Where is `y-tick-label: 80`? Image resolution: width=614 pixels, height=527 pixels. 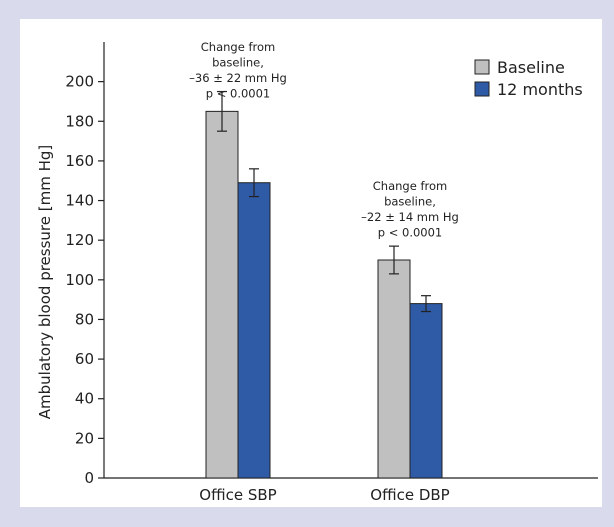
y-tick-label: 80 is located at coordinates (84, 319).